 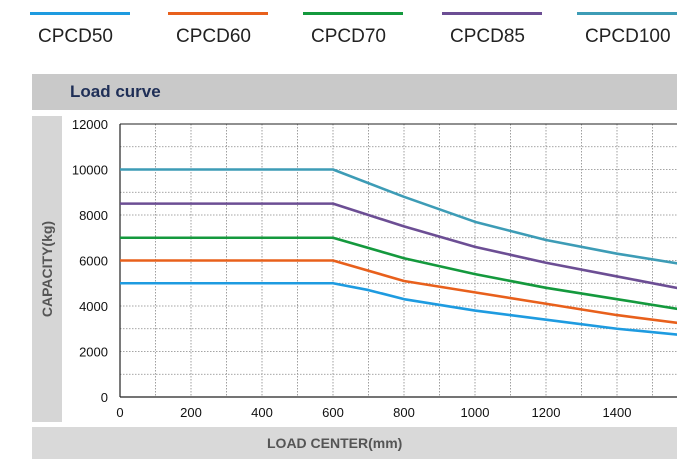 I want to click on series-line-cpcd60, so click(x=398, y=292).